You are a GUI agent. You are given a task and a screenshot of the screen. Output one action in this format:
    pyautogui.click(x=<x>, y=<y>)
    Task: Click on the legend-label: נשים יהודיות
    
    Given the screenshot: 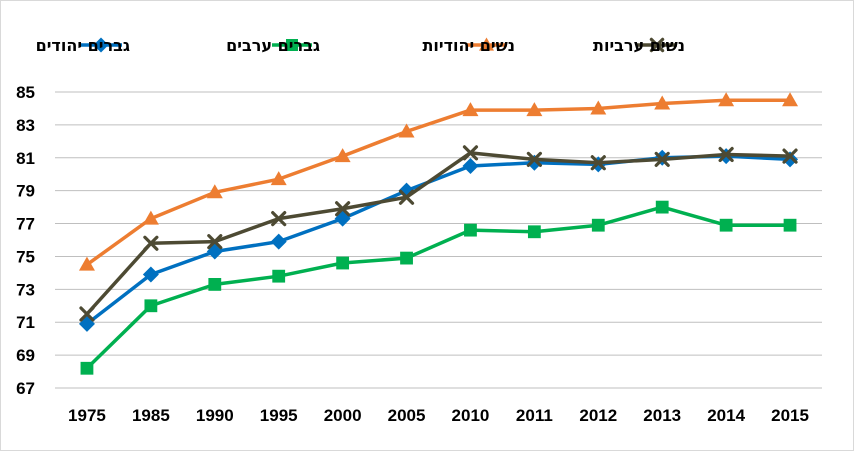 What is the action you would take?
    pyautogui.click(x=468, y=45)
    